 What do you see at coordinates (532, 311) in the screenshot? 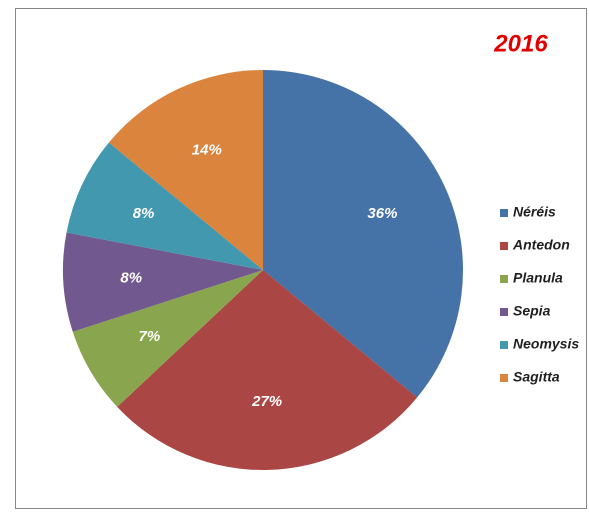
I see `legend-label: Sepia` at bounding box center [532, 311].